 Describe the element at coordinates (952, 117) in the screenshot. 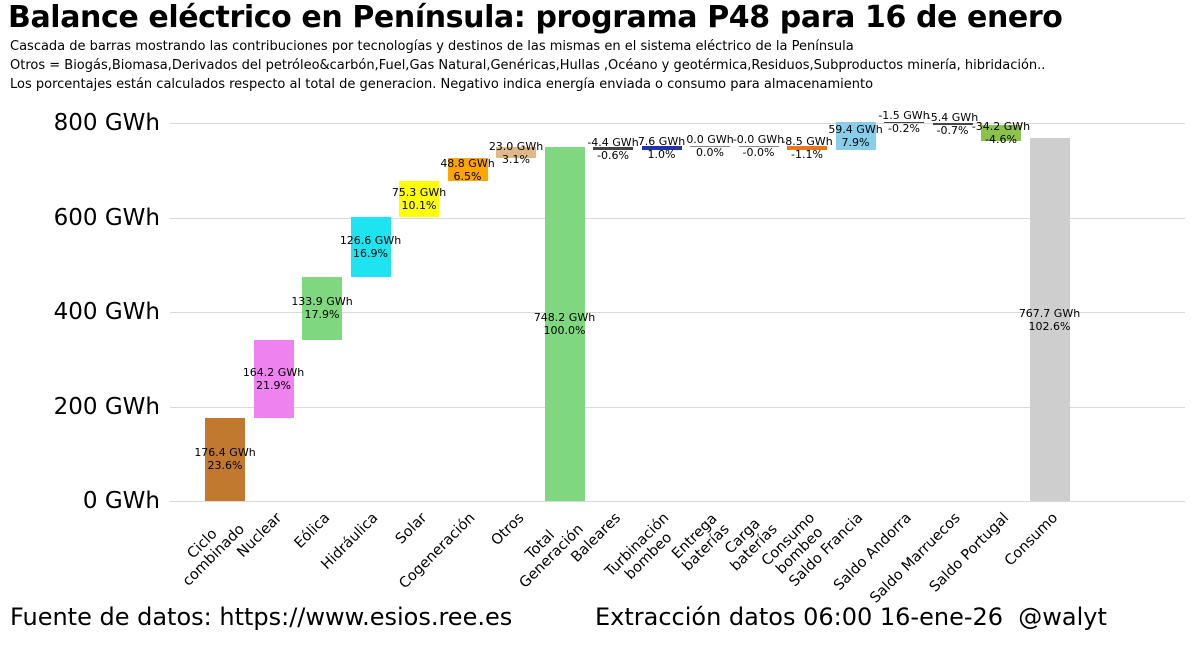

I see `bar-value-gwh: -5.4 GWh` at that location.